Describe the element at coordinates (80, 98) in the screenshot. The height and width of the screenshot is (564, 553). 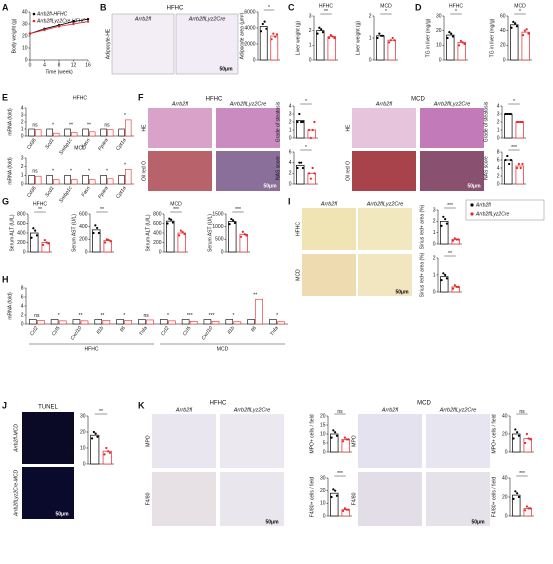
I see `chart-title: HFHC` at that location.